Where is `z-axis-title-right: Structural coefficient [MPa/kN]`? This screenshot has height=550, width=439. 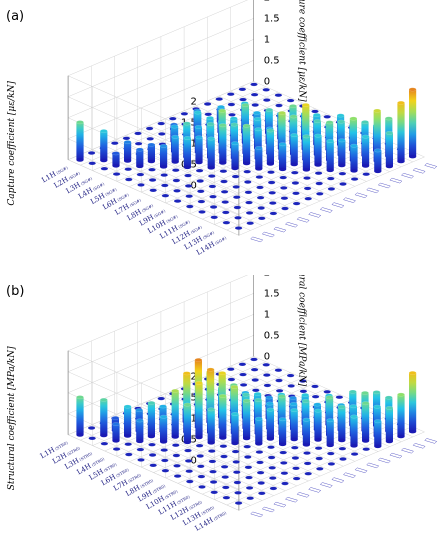 z-axis-title-right: Structural coefficient [MPa/kN] is located at coordinates (302, 331).